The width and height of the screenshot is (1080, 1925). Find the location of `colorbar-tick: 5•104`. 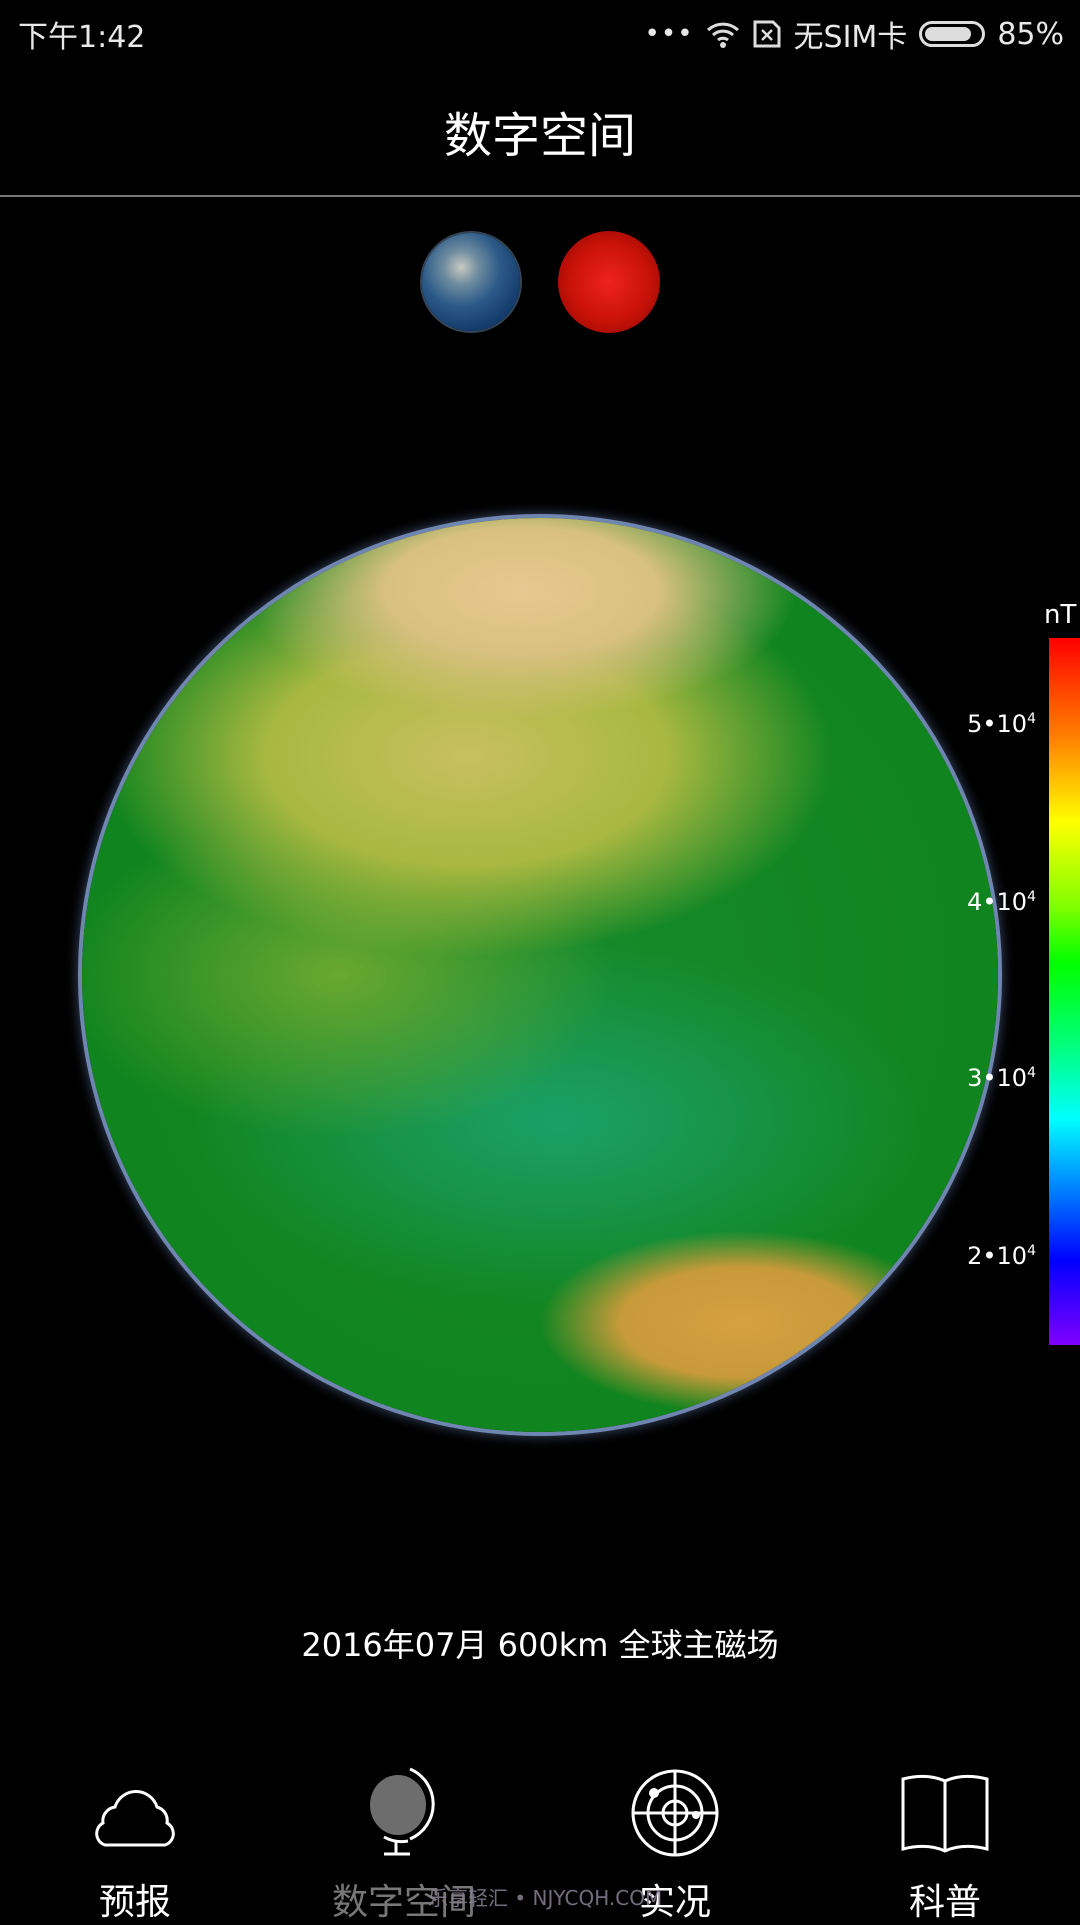

colorbar-tick: 5•104 is located at coordinates (1001, 724).